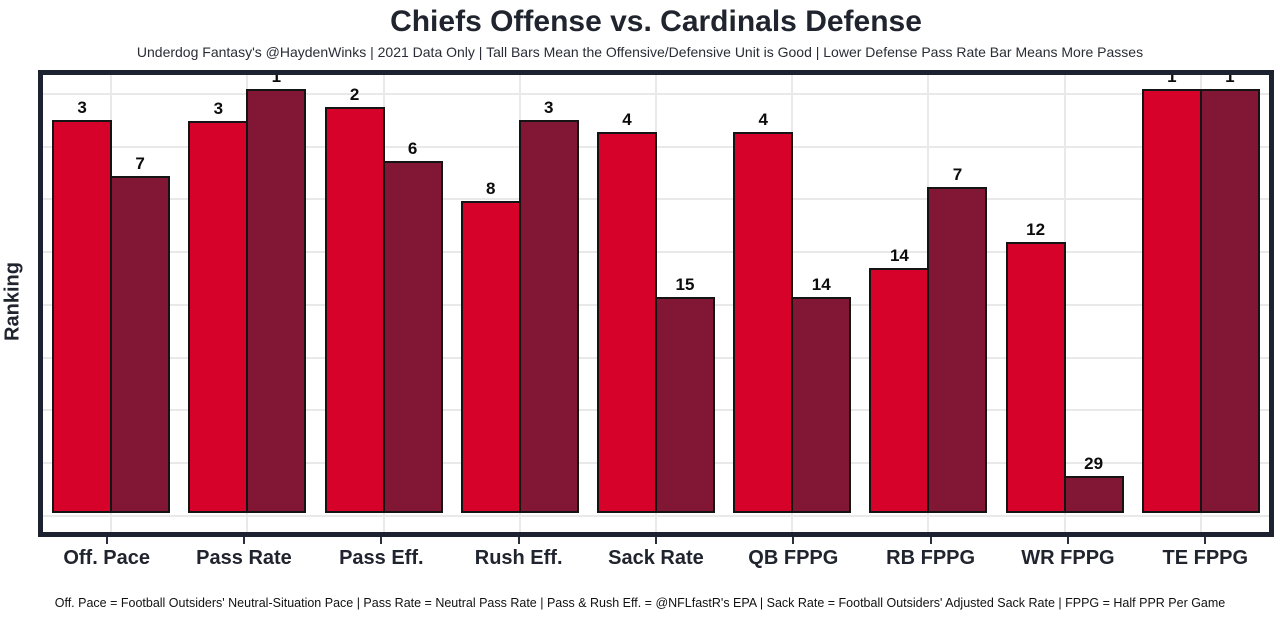 The image size is (1280, 618). Describe the element at coordinates (957, 174) in the screenshot. I see `cardinals-defense-rank-label-rb-fppg: 7` at that location.